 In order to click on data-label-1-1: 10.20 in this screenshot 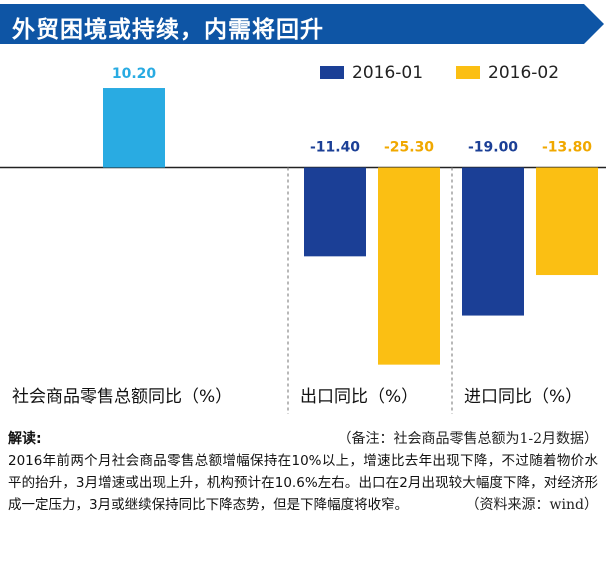, I will do `click(134, 74)`.